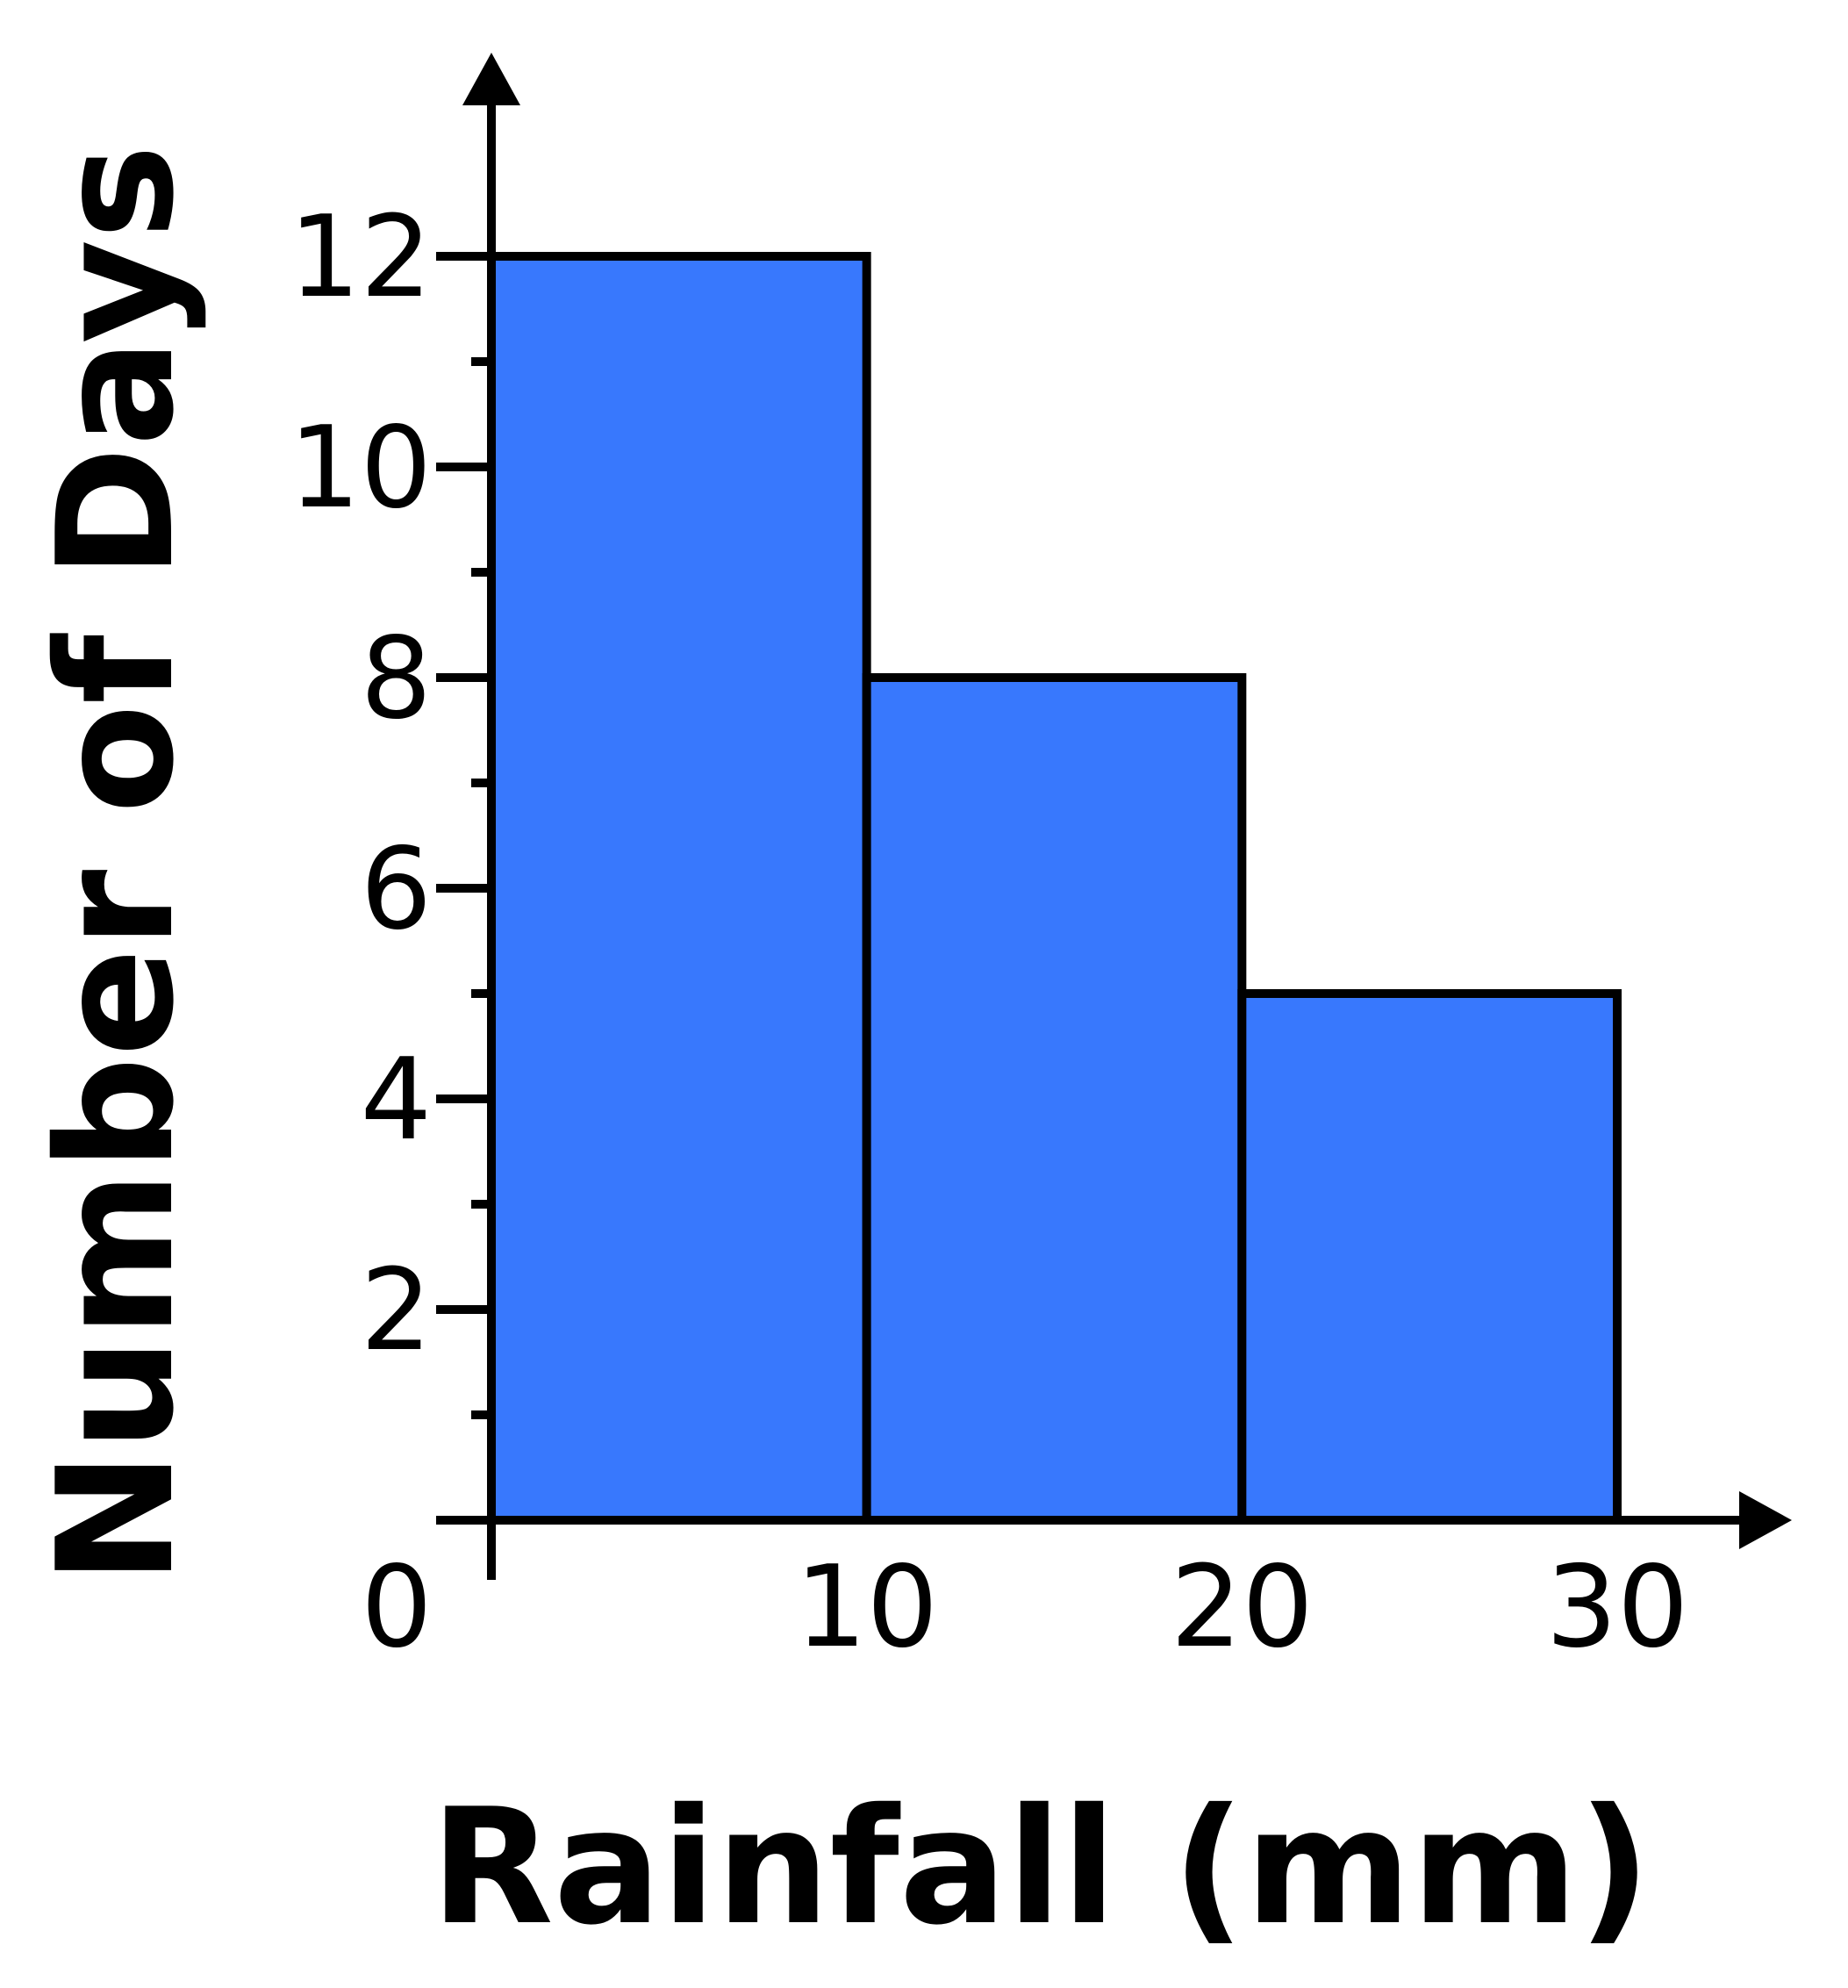  What do you see at coordinates (396, 1310) in the screenshot?
I see `y-tick-label-2: 2` at bounding box center [396, 1310].